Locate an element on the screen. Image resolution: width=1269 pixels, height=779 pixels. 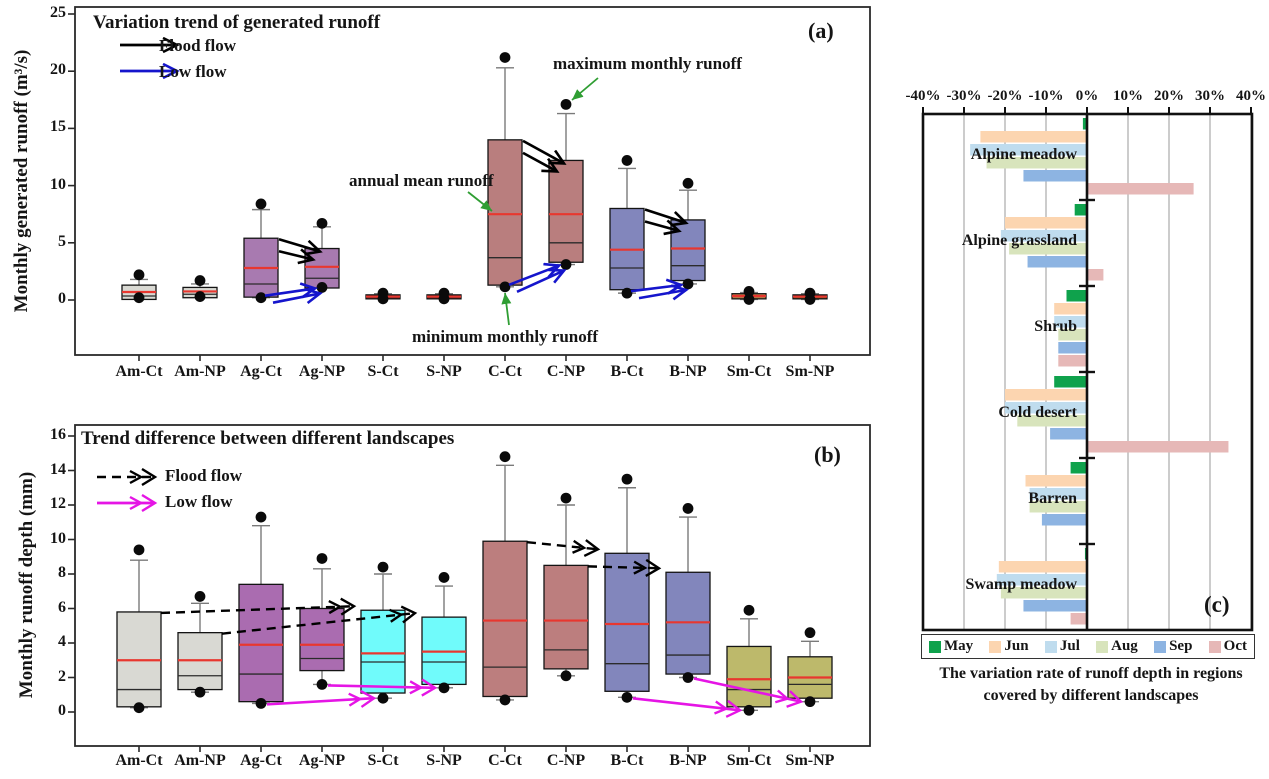
panel-b-label: (b) is located at coordinates (827, 454).